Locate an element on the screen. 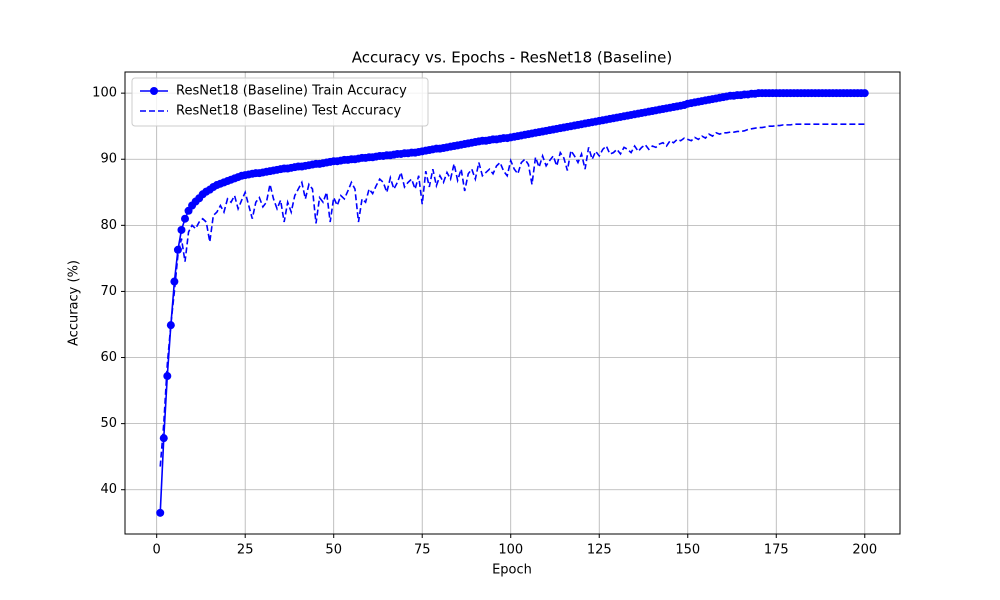 Image resolution: width=1000 pixels, height=600 pixels. y-tick-label: 70 is located at coordinates (108, 291).